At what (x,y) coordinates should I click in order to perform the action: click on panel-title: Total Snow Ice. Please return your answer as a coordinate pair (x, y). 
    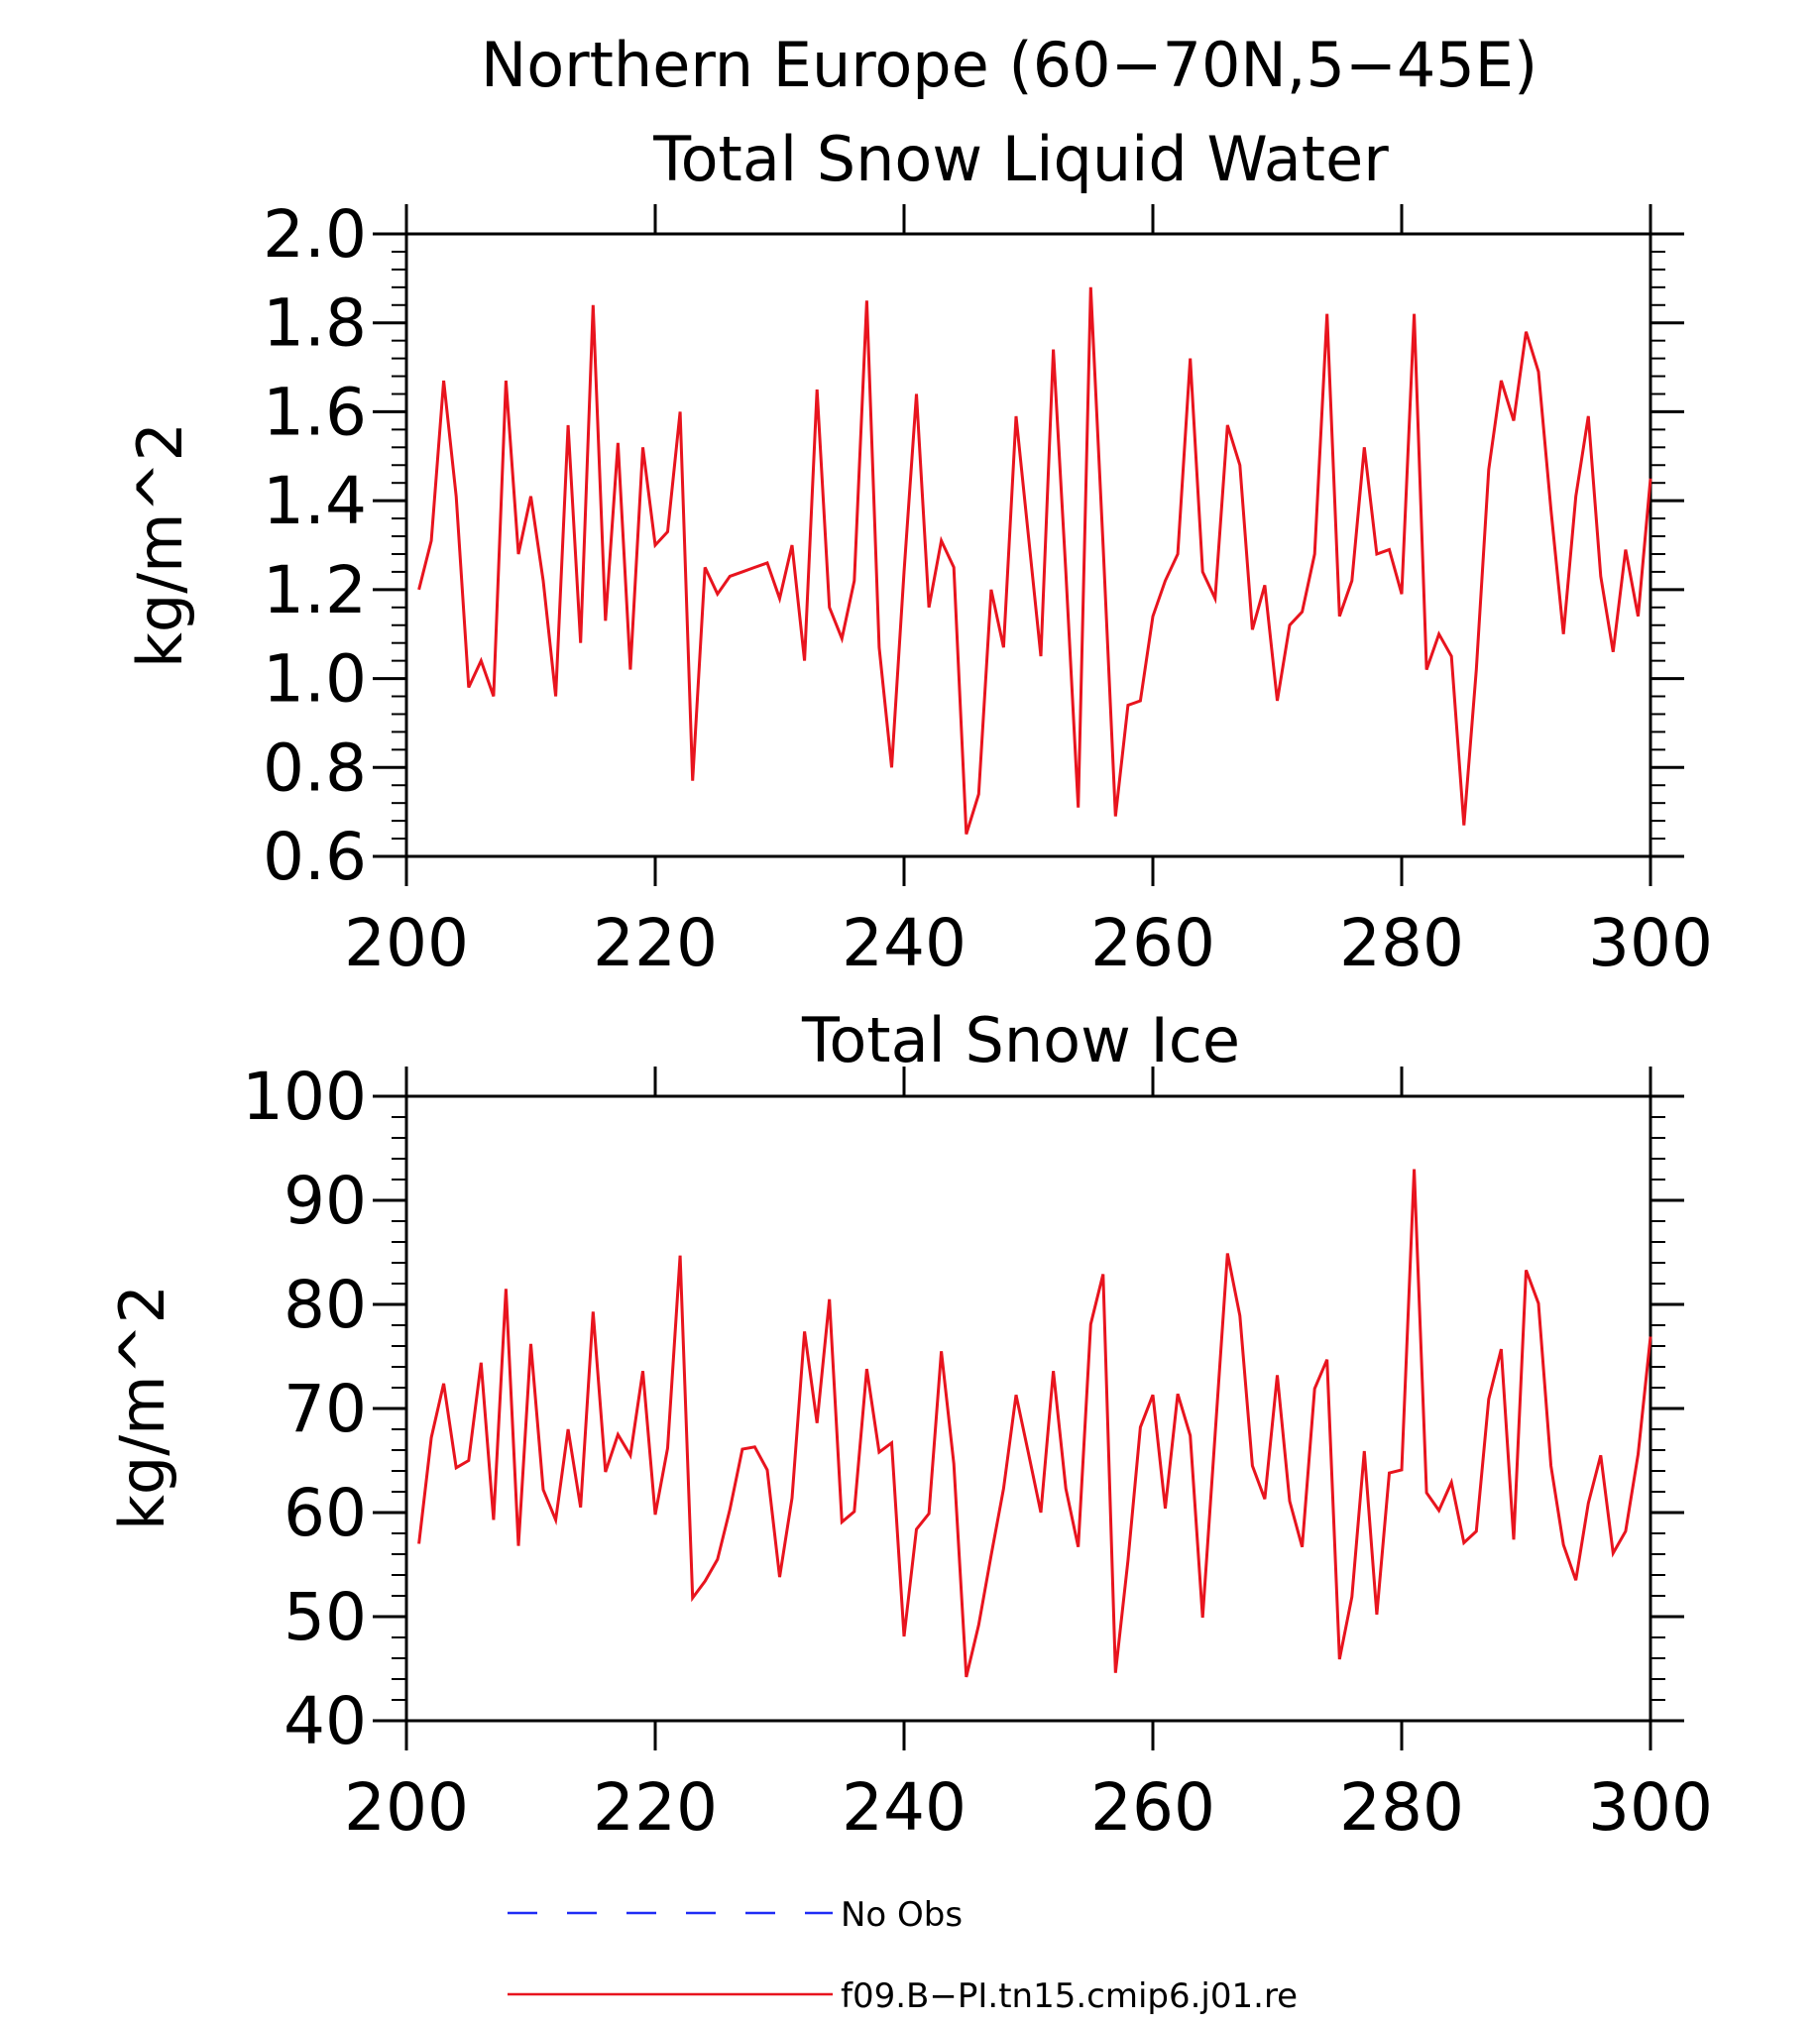
    Looking at the image, I should click on (1020, 1040).